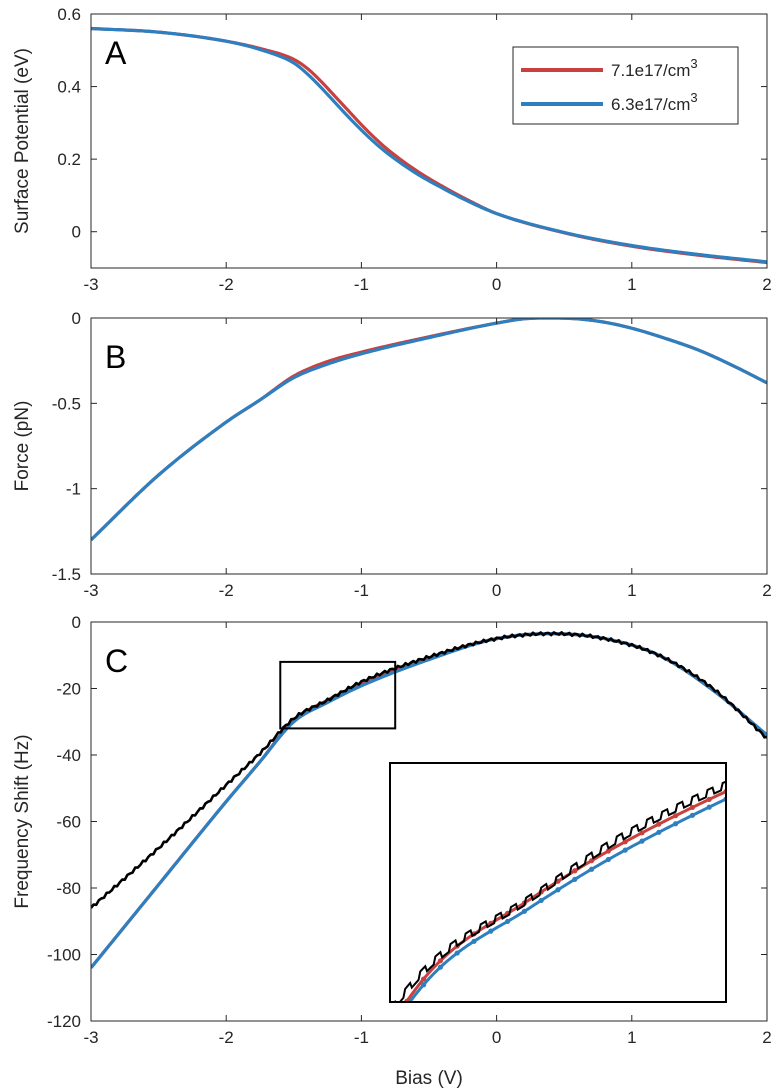 The height and width of the screenshot is (1088, 781). Describe the element at coordinates (66, 574) in the screenshot. I see `y-tick-label: -1.5` at that location.